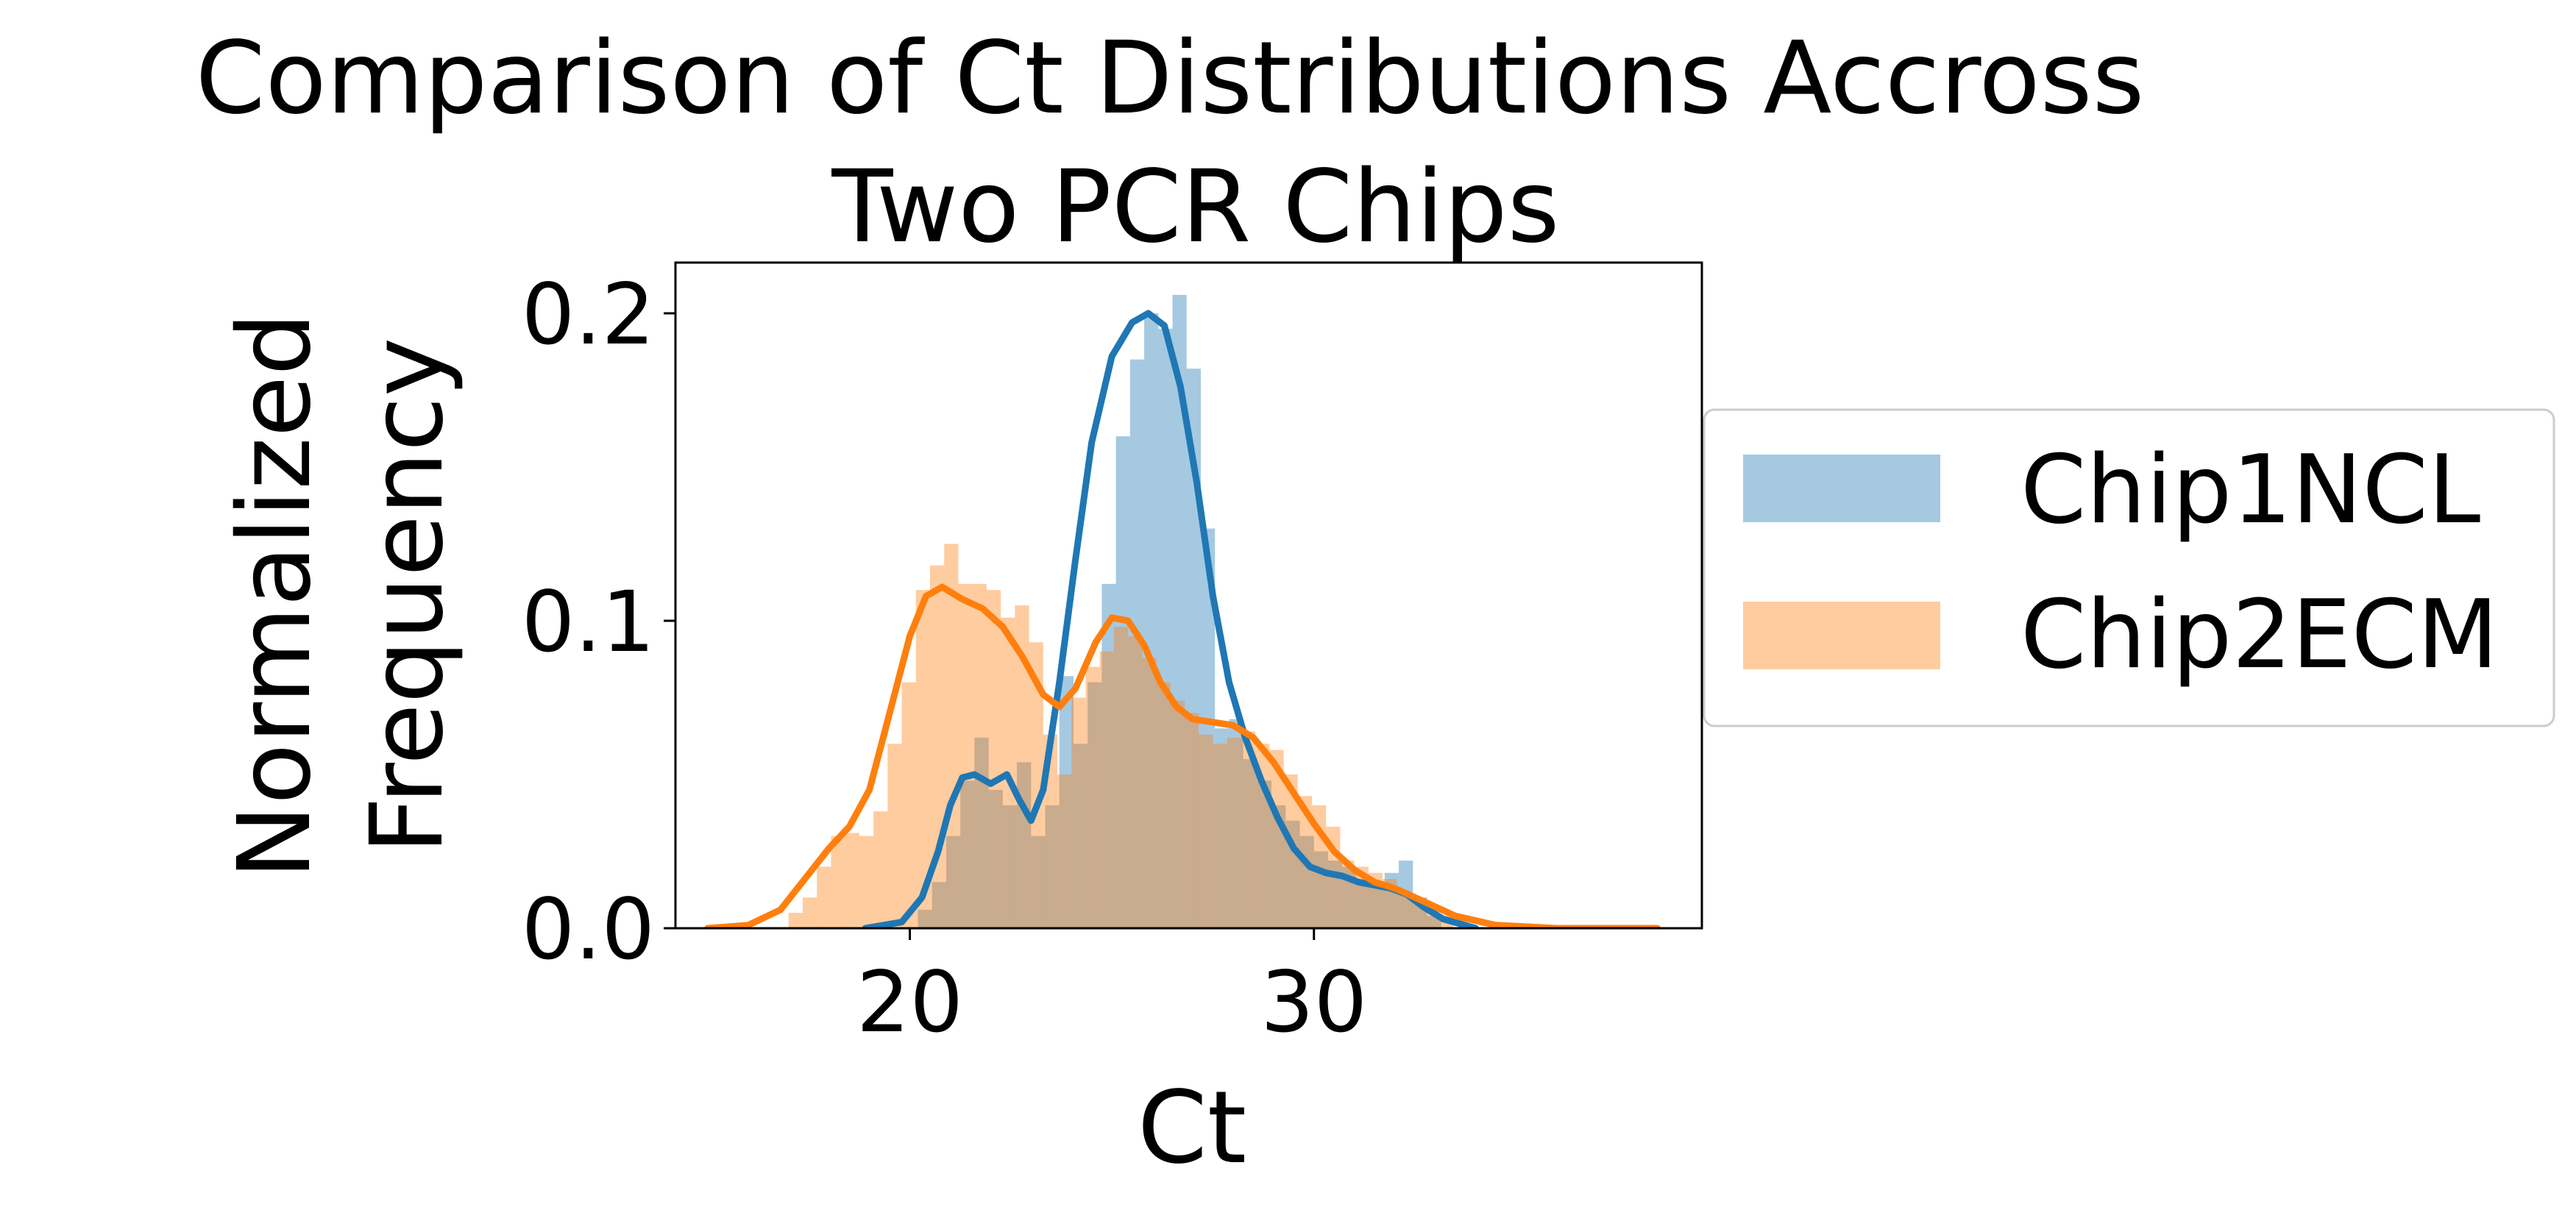  Describe the element at coordinates (1195, 207) in the screenshot. I see `chart-title-line-2: Two PCR Chips` at that location.